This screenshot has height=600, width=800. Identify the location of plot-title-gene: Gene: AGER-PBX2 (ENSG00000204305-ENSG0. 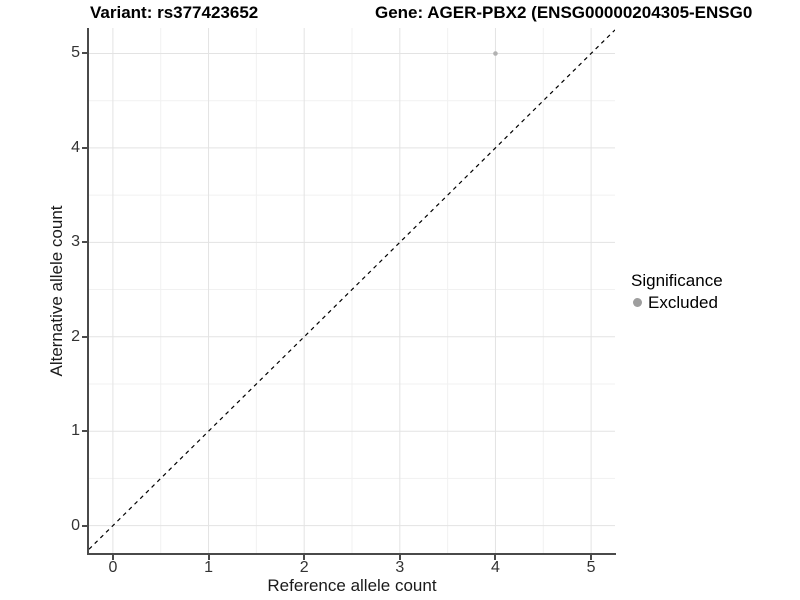
(564, 12).